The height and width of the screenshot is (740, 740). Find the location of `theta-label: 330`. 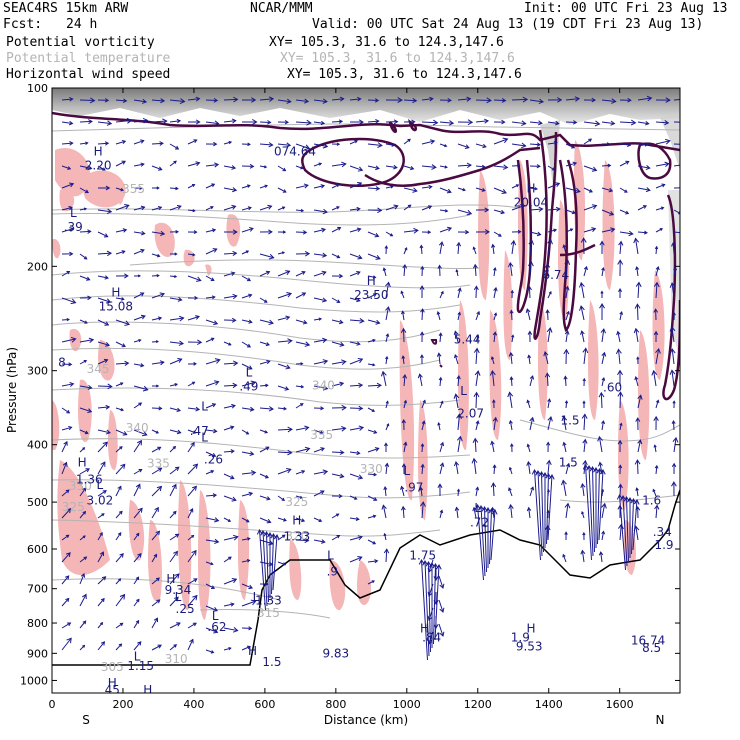

theta-label: 330 is located at coordinates (80, 486).